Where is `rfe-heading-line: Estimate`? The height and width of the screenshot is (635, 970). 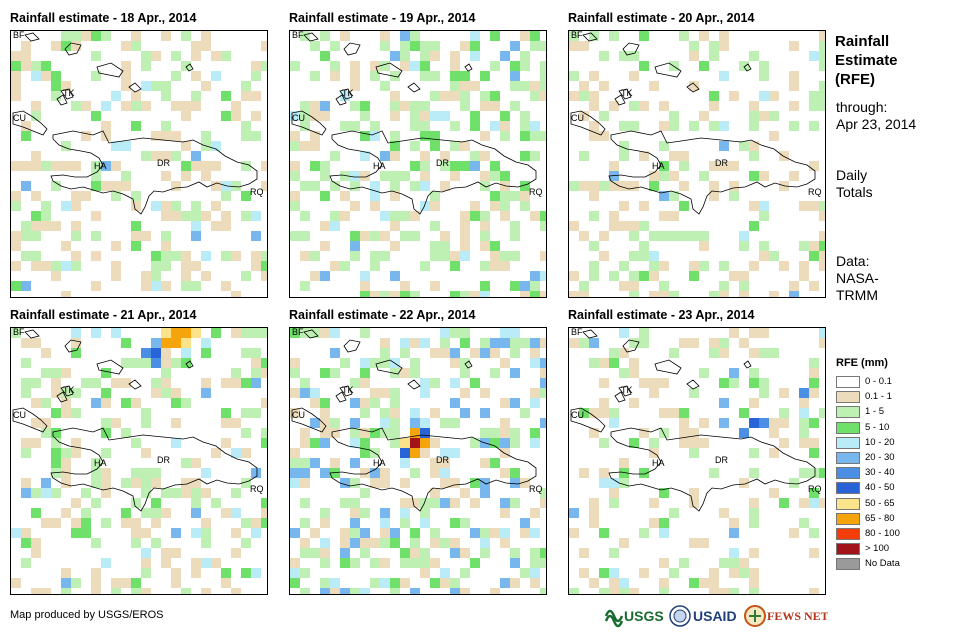 rfe-heading-line: Estimate is located at coordinates (866, 60).